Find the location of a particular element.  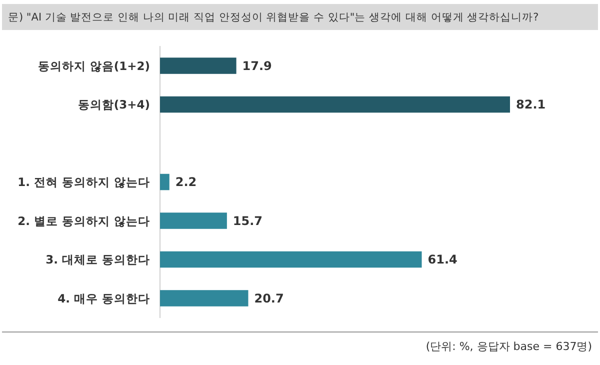

y-tick-label: 3. 대체로 동의한다 is located at coordinates (98, 259).